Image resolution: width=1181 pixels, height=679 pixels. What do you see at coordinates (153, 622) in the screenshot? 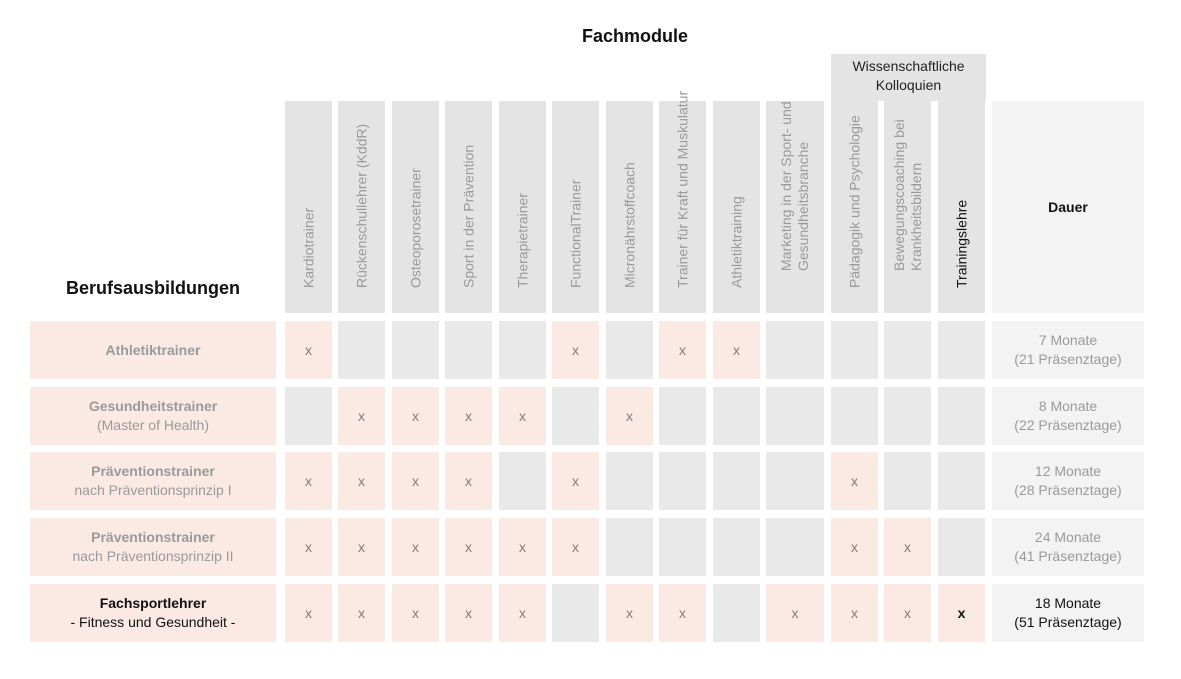
I see `row-label-sub: - Fitness und Gesundheit -` at bounding box center [153, 622].